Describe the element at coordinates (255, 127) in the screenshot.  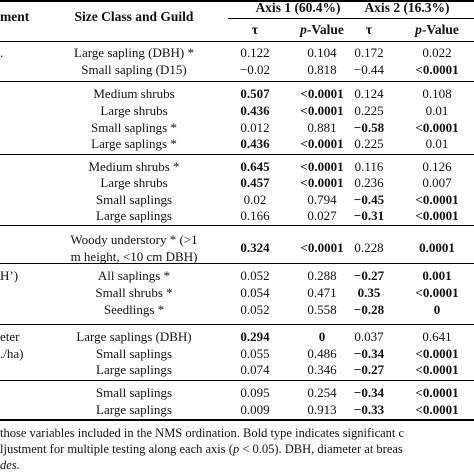
I see `row-t1-value: 0.012` at that location.